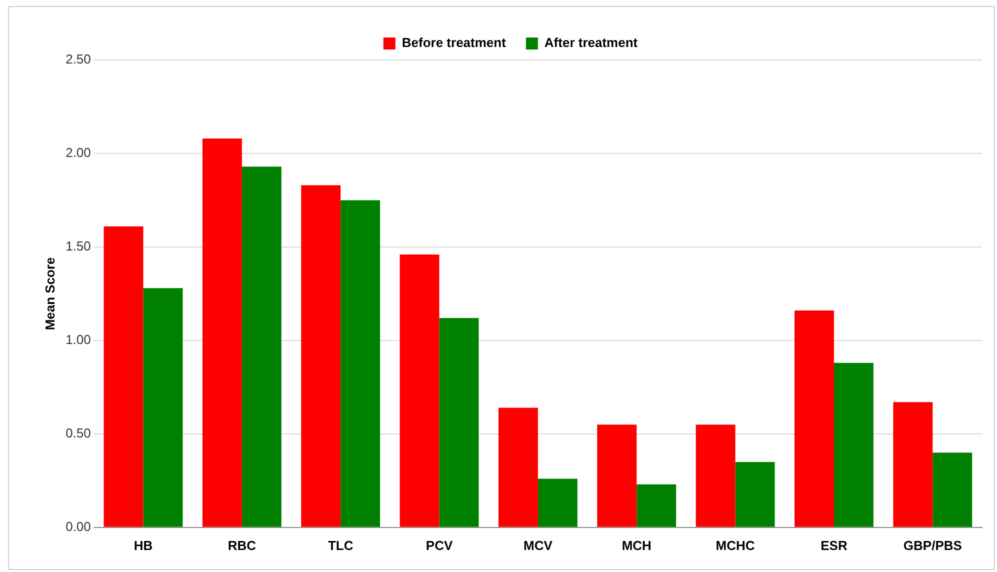  Describe the element at coordinates (78, 59) in the screenshot. I see `y-tick-label: 2.50` at that location.